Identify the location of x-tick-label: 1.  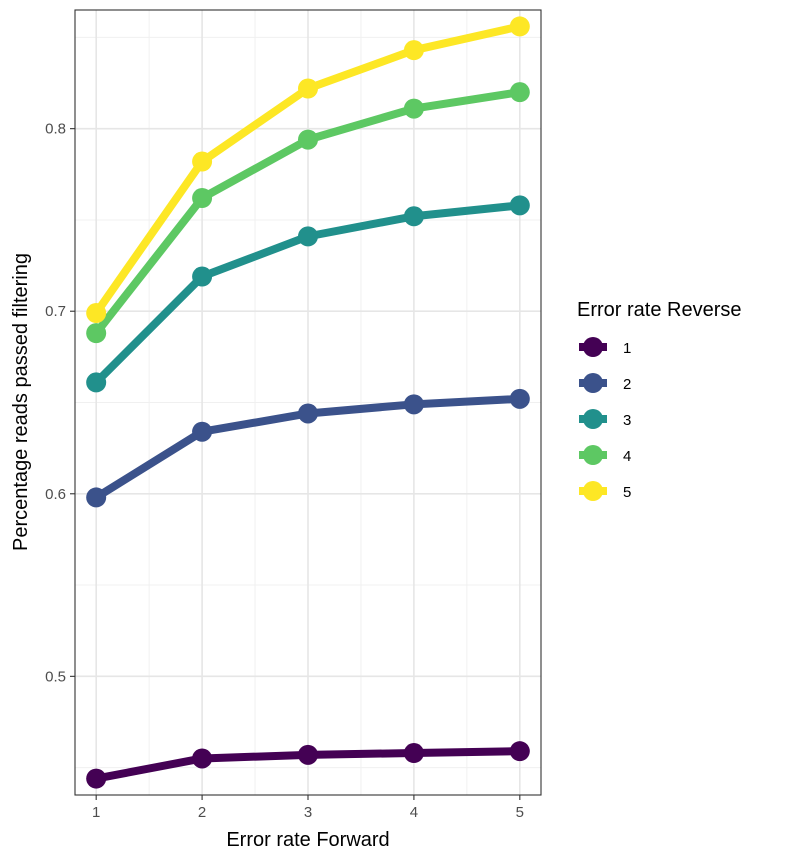
(96, 812).